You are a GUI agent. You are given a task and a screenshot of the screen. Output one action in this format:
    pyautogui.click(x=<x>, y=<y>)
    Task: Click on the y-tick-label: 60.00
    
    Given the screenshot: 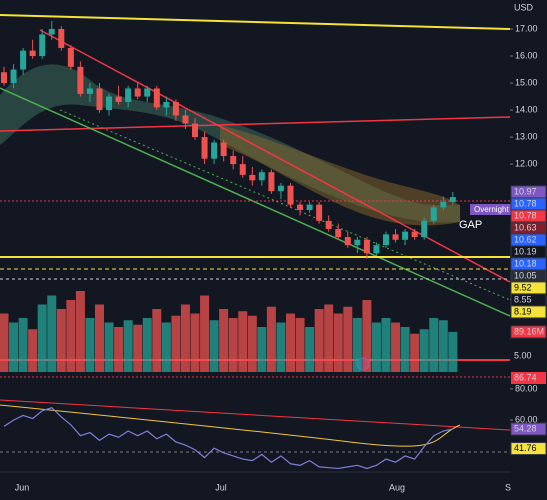 What is the action you would take?
    pyautogui.click(x=526, y=419)
    